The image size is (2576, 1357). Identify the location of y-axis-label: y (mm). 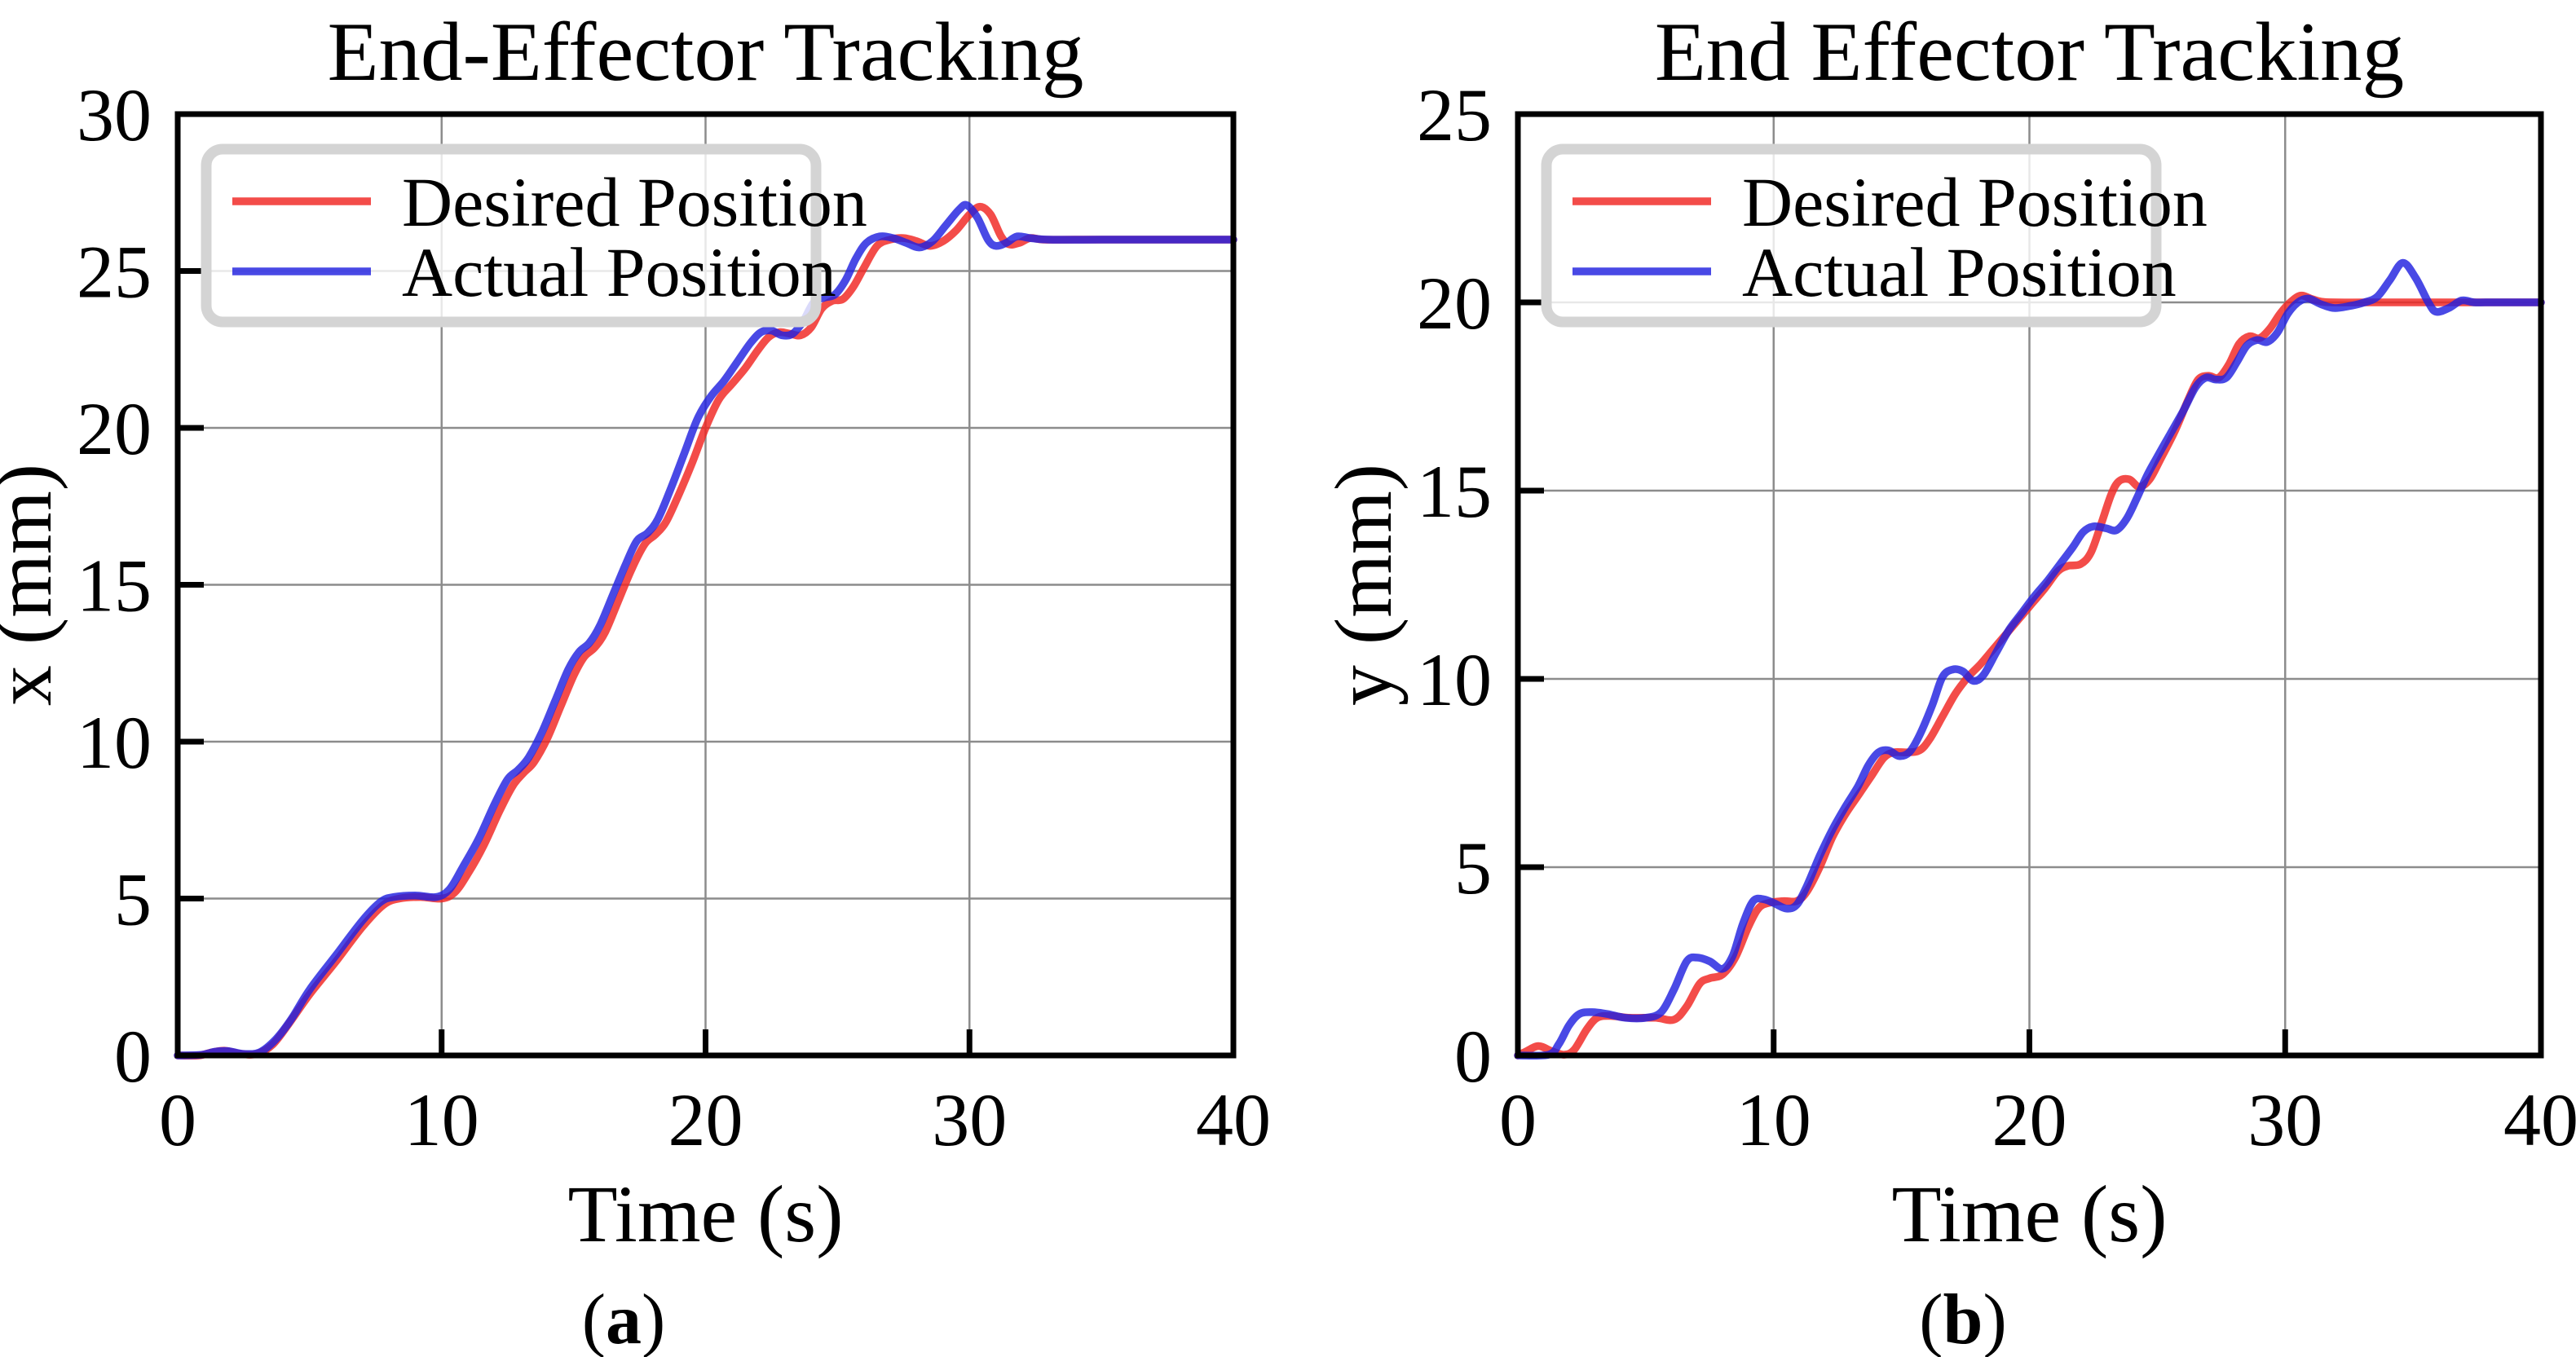
(1363, 585).